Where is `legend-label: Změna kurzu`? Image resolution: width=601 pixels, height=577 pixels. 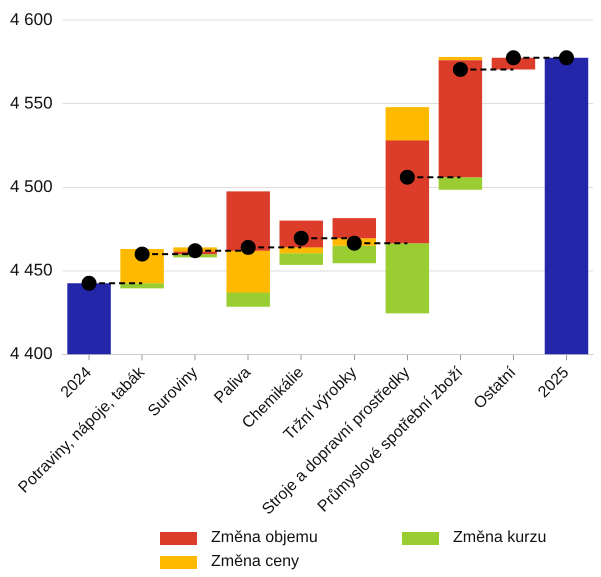
legend-label: Změna kurzu is located at coordinates (499, 538).